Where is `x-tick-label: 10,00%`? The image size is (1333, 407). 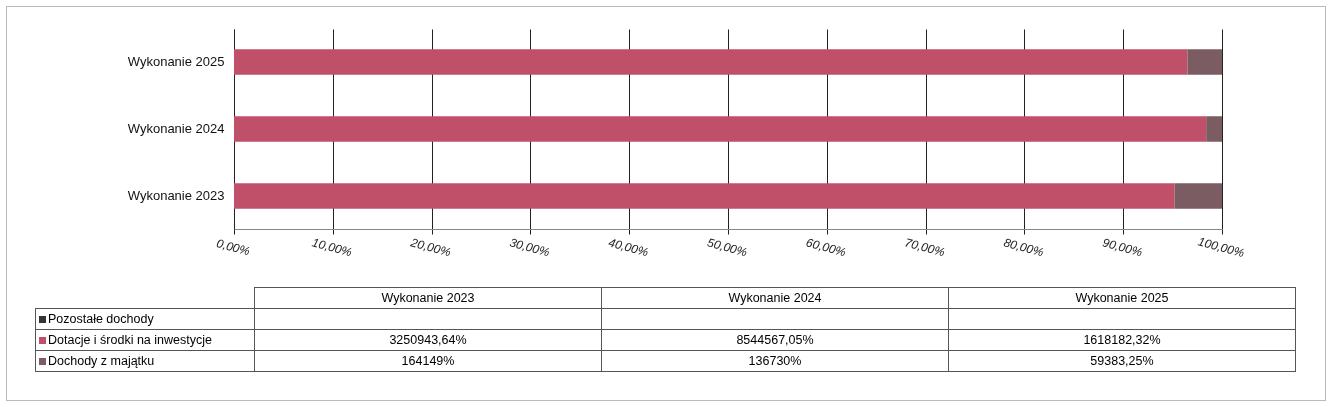 x-tick-label: 10,00% is located at coordinates (332, 247).